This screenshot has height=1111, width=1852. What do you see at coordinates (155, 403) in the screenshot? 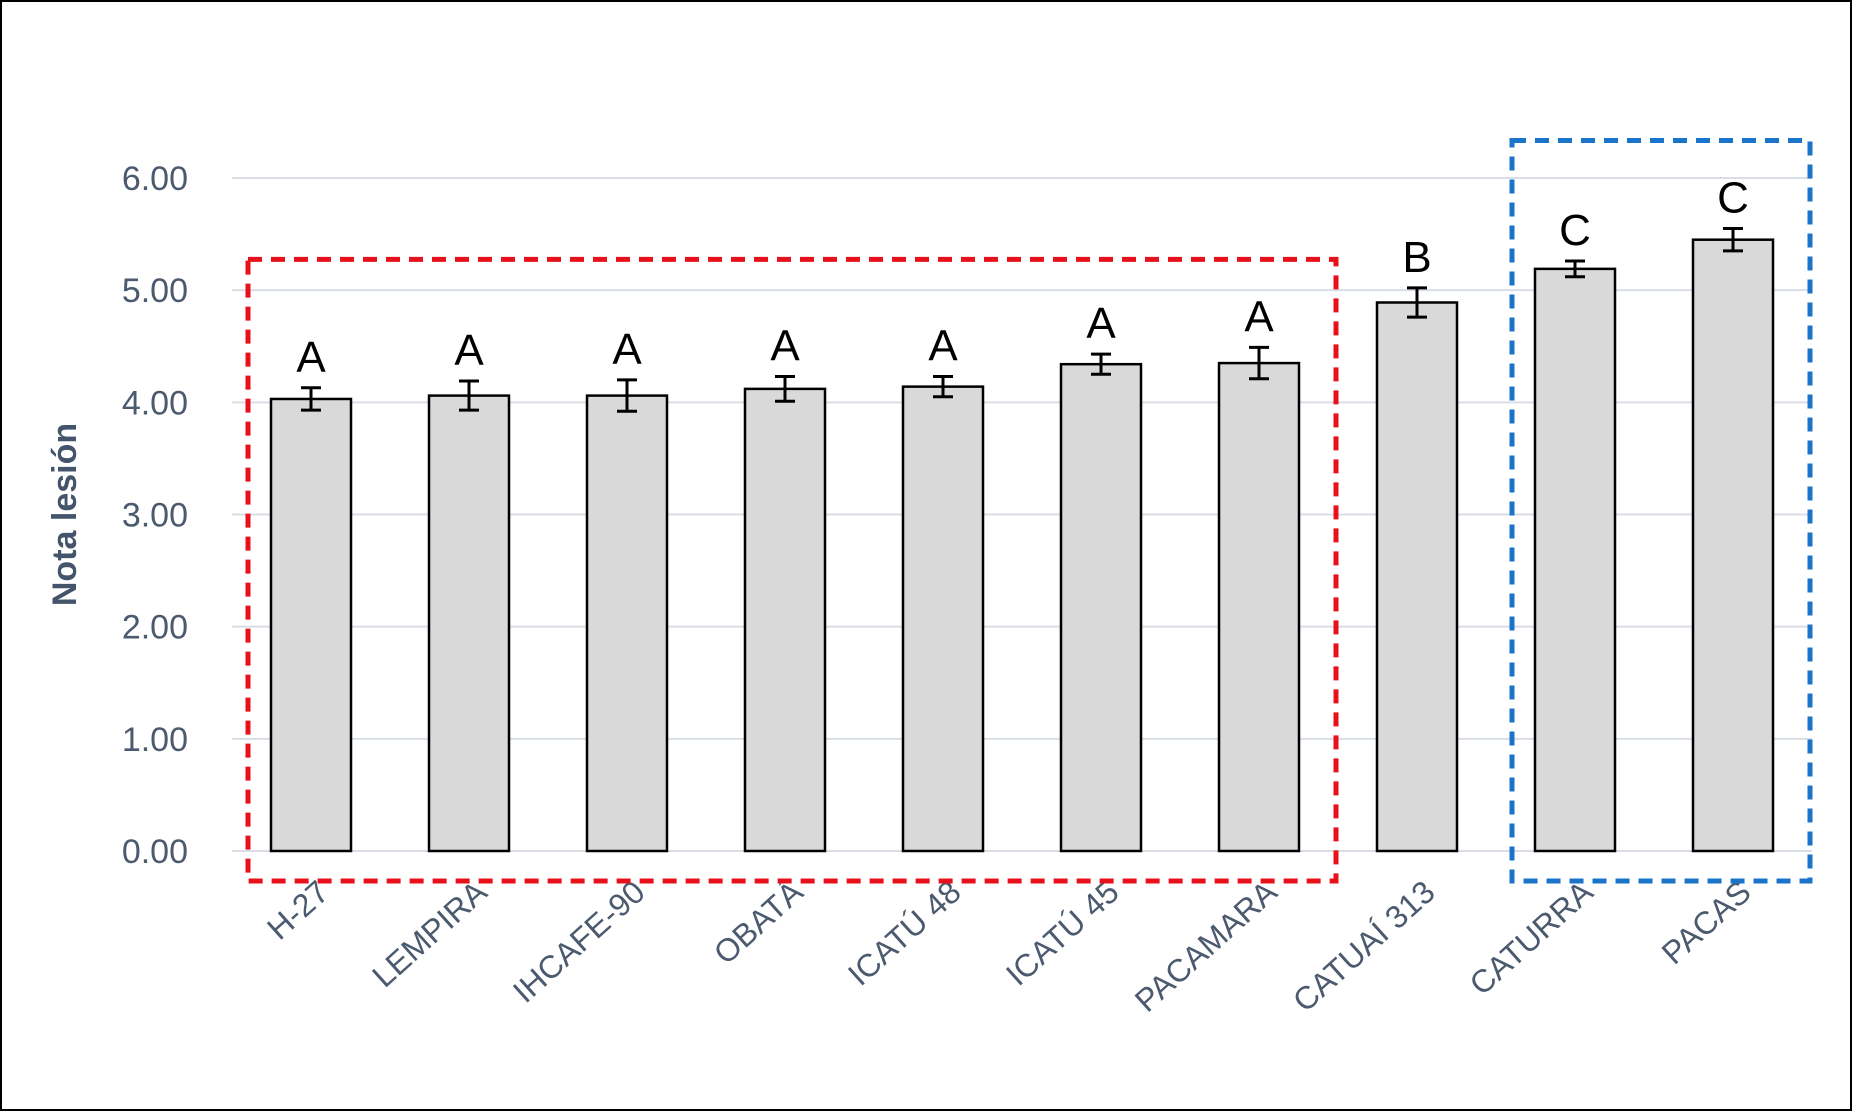
I see `y-tick-label: 4.00` at bounding box center [155, 403].